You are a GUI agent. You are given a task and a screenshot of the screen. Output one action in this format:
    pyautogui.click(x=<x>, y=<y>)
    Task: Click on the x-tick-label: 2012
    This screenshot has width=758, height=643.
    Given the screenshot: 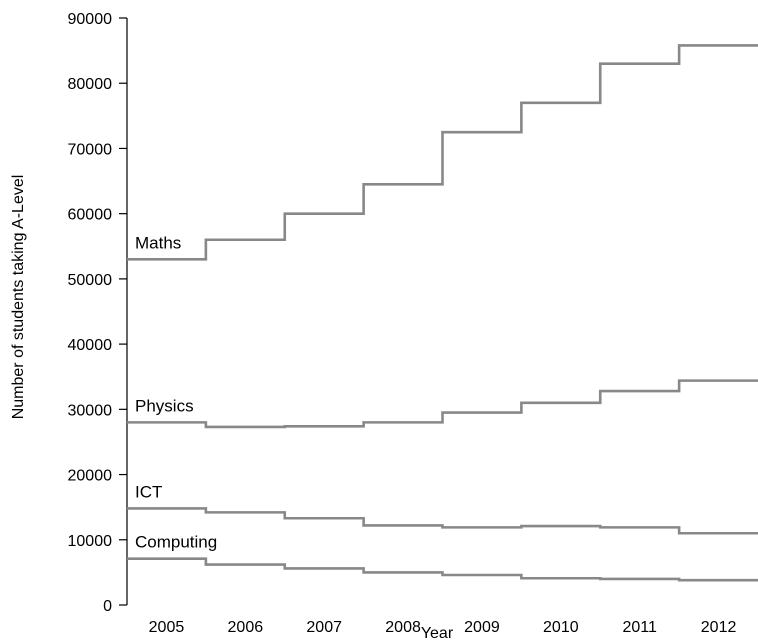 What is the action you would take?
    pyautogui.click(x=719, y=627)
    